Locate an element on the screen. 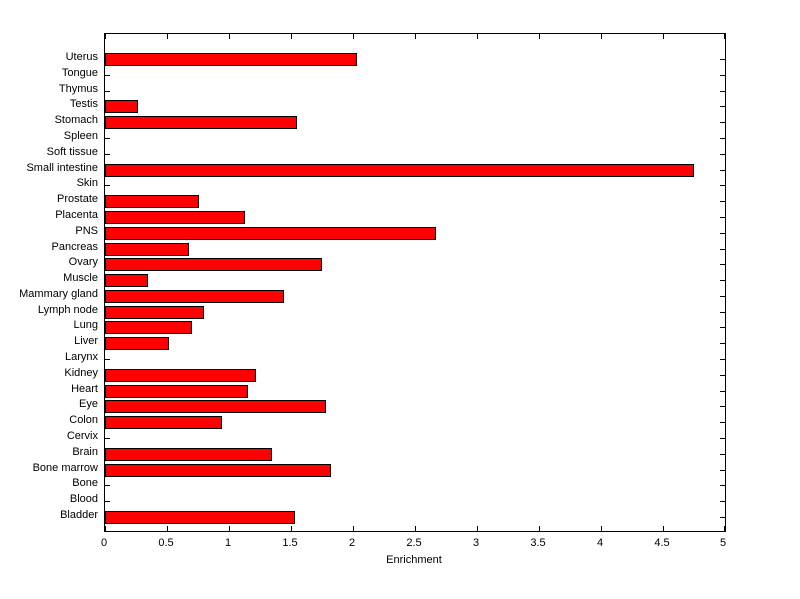  y-tick-label: Uterus is located at coordinates (81, 57).